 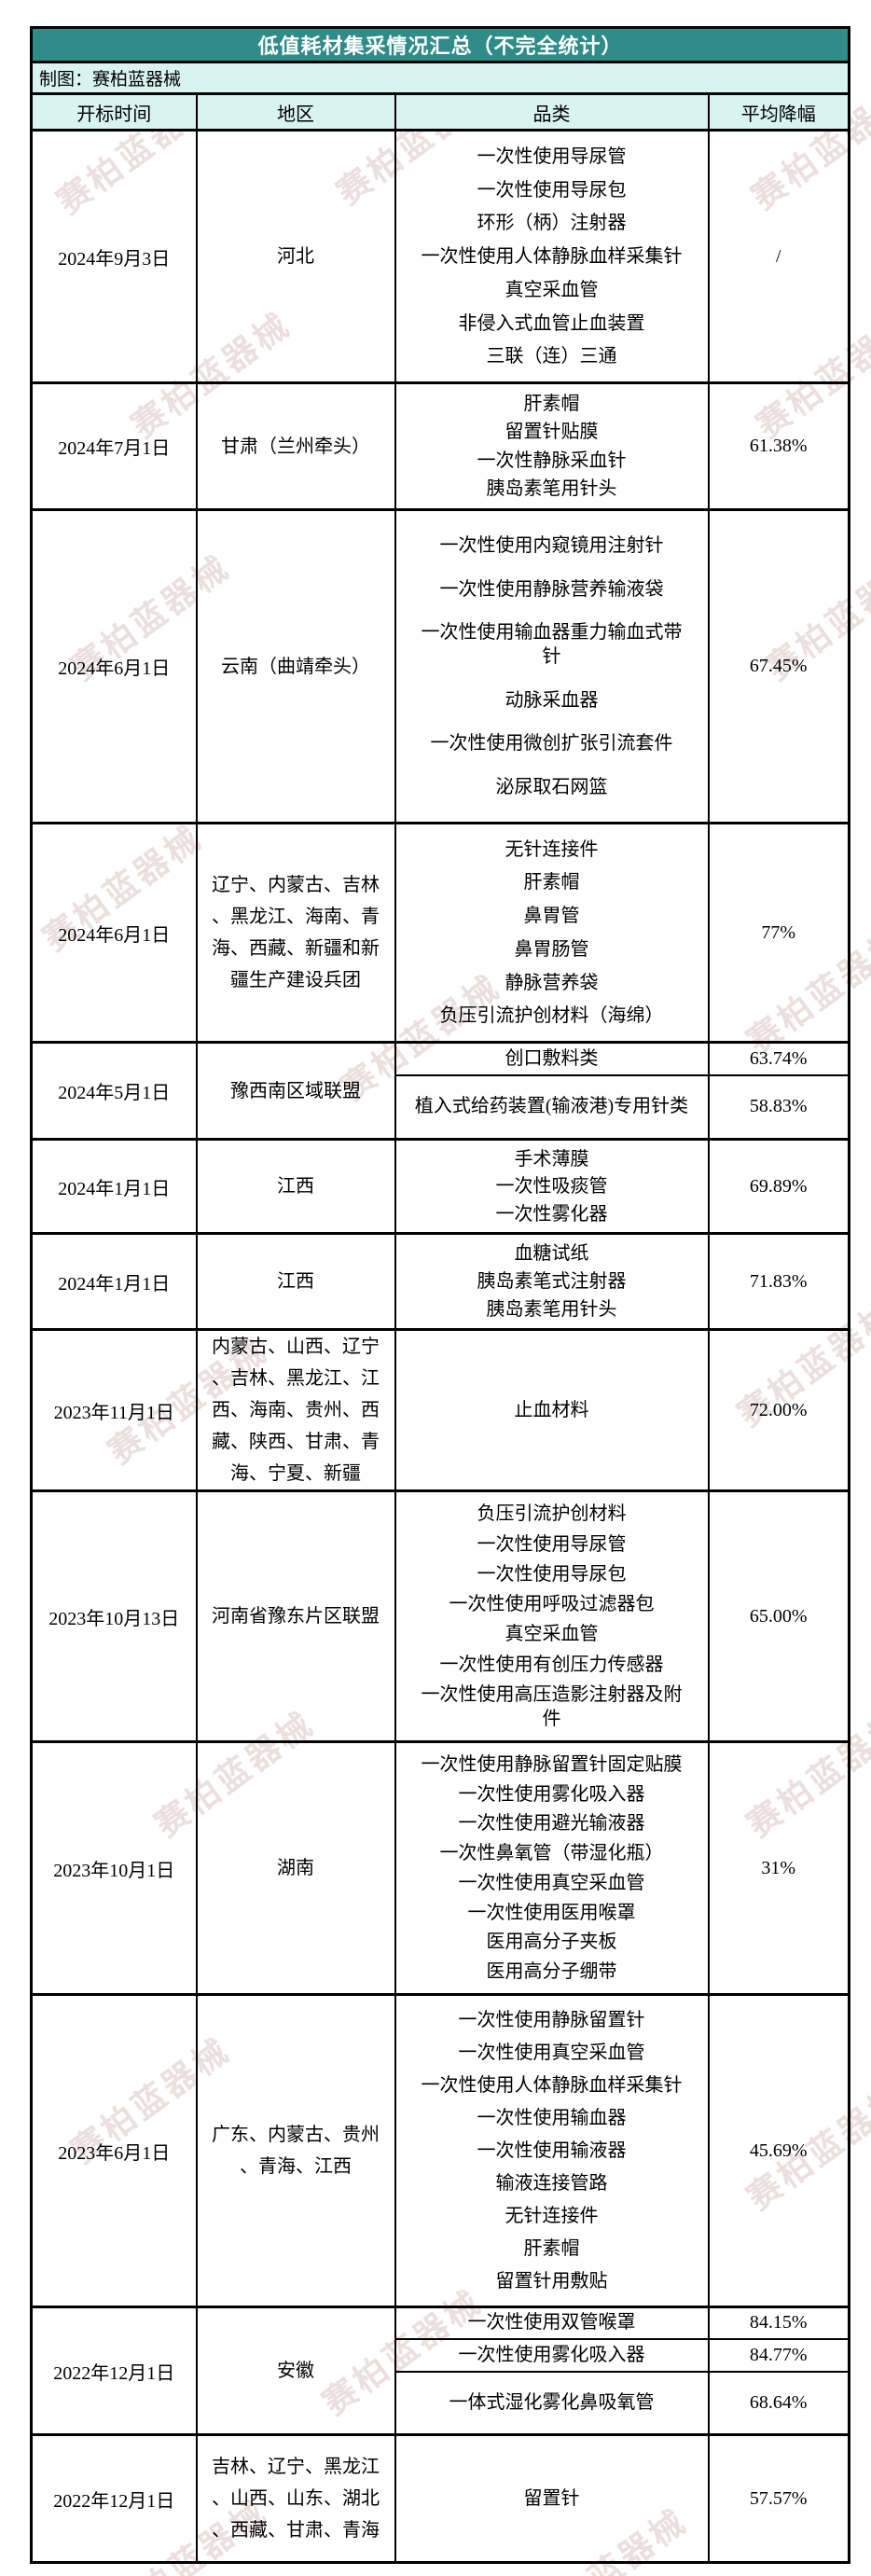 What do you see at coordinates (551, 1972) in the screenshot?
I see `item-line: 医用高分子绷带` at bounding box center [551, 1972].